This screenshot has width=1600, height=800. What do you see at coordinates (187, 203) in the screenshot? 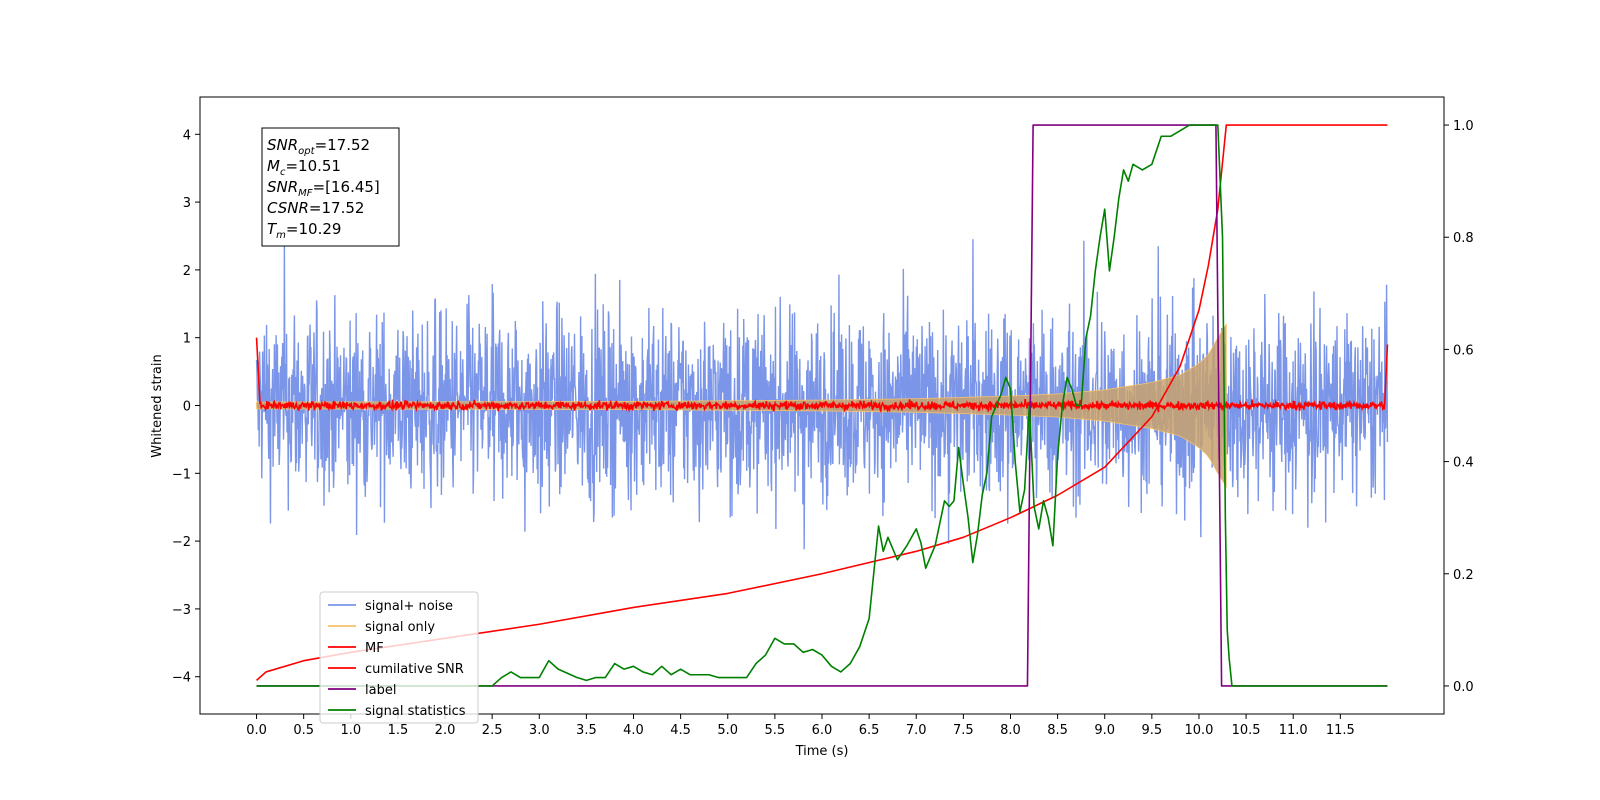
I see `y-tick-label: 3` at bounding box center [187, 203].